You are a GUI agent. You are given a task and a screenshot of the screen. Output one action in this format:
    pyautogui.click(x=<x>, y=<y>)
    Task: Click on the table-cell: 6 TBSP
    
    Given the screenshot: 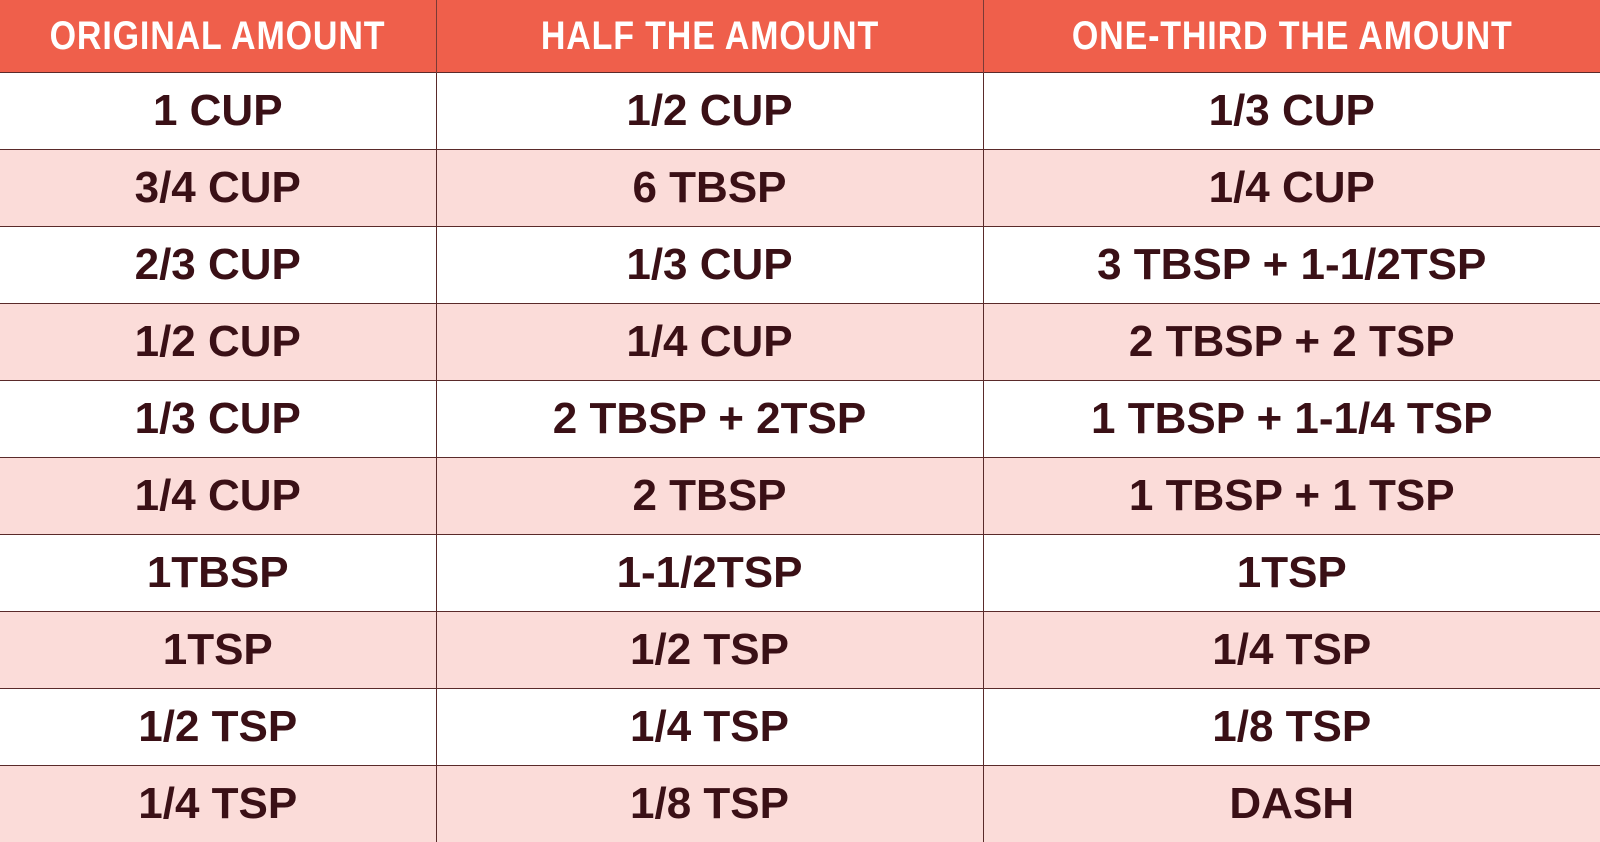 What is the action you would take?
    pyautogui.click(x=709, y=188)
    